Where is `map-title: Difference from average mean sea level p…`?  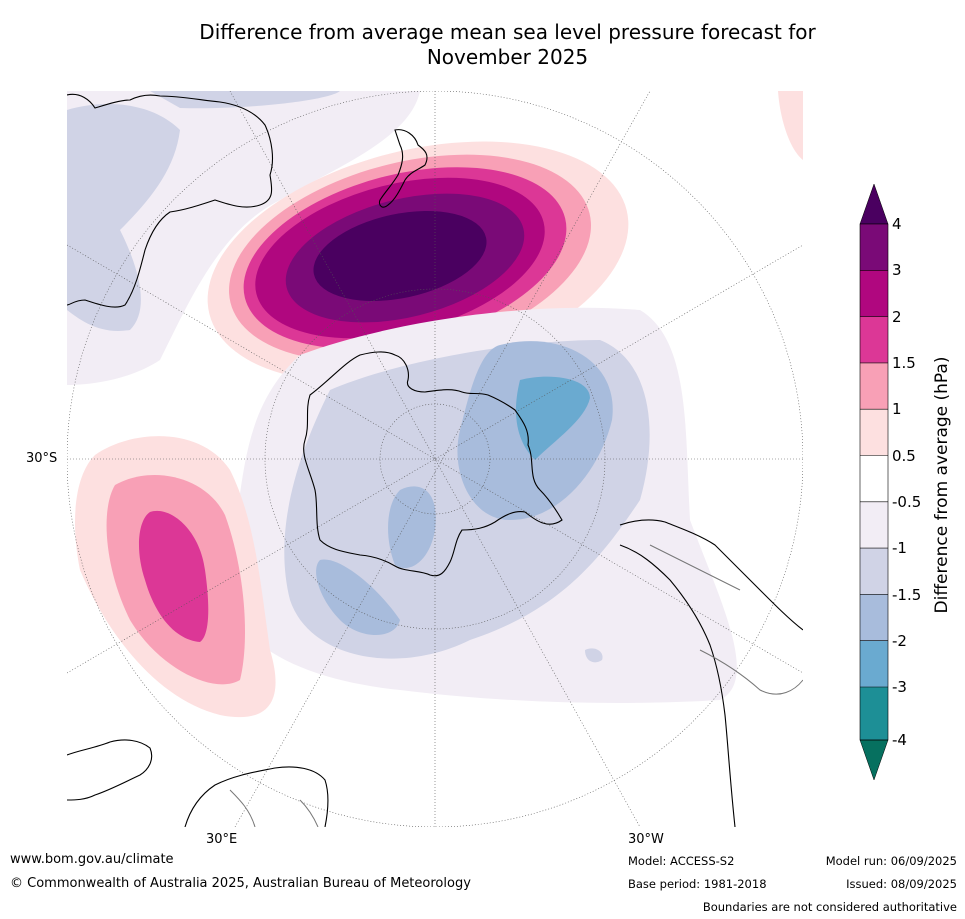 map-title: Difference from average mean sea level p… is located at coordinates (482, 45).